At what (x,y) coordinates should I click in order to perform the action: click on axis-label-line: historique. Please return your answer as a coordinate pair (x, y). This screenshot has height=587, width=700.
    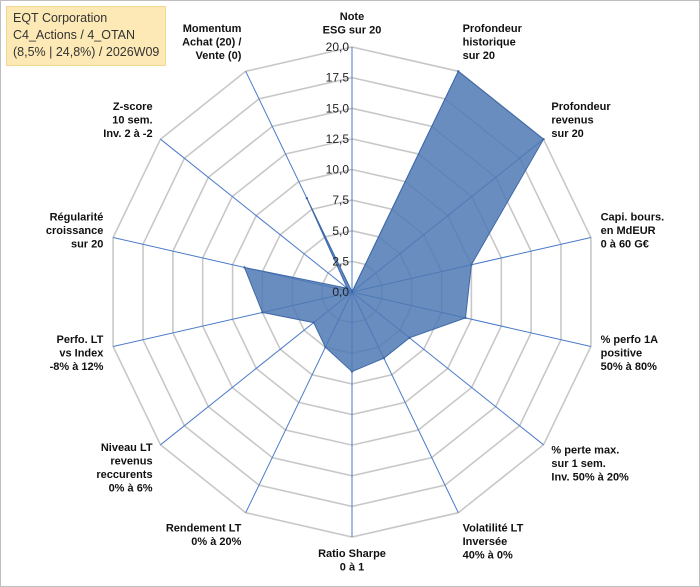
    Looking at the image, I should click on (489, 42).